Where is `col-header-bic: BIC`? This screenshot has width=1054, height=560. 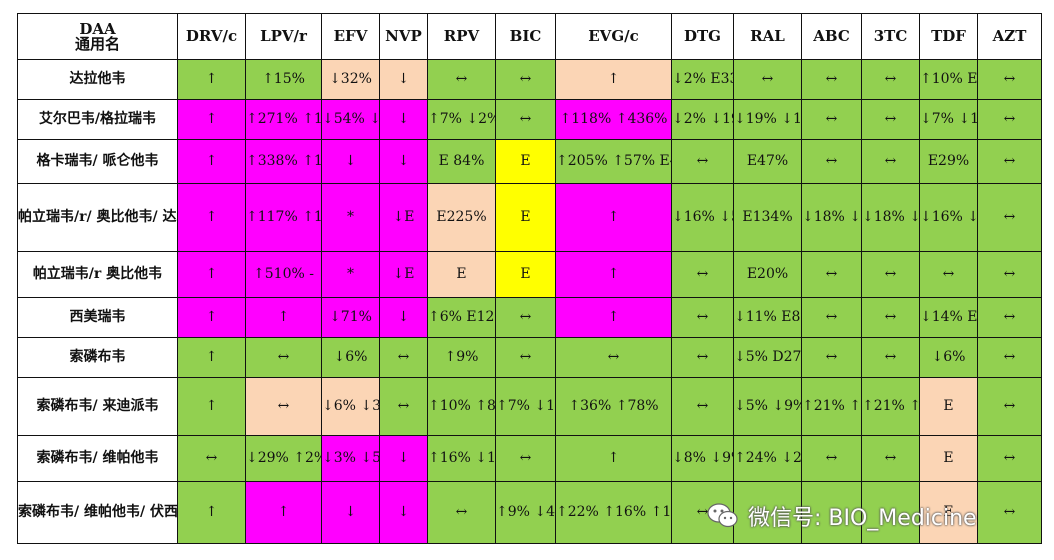
col-header-bic: BIC is located at coordinates (525, 36).